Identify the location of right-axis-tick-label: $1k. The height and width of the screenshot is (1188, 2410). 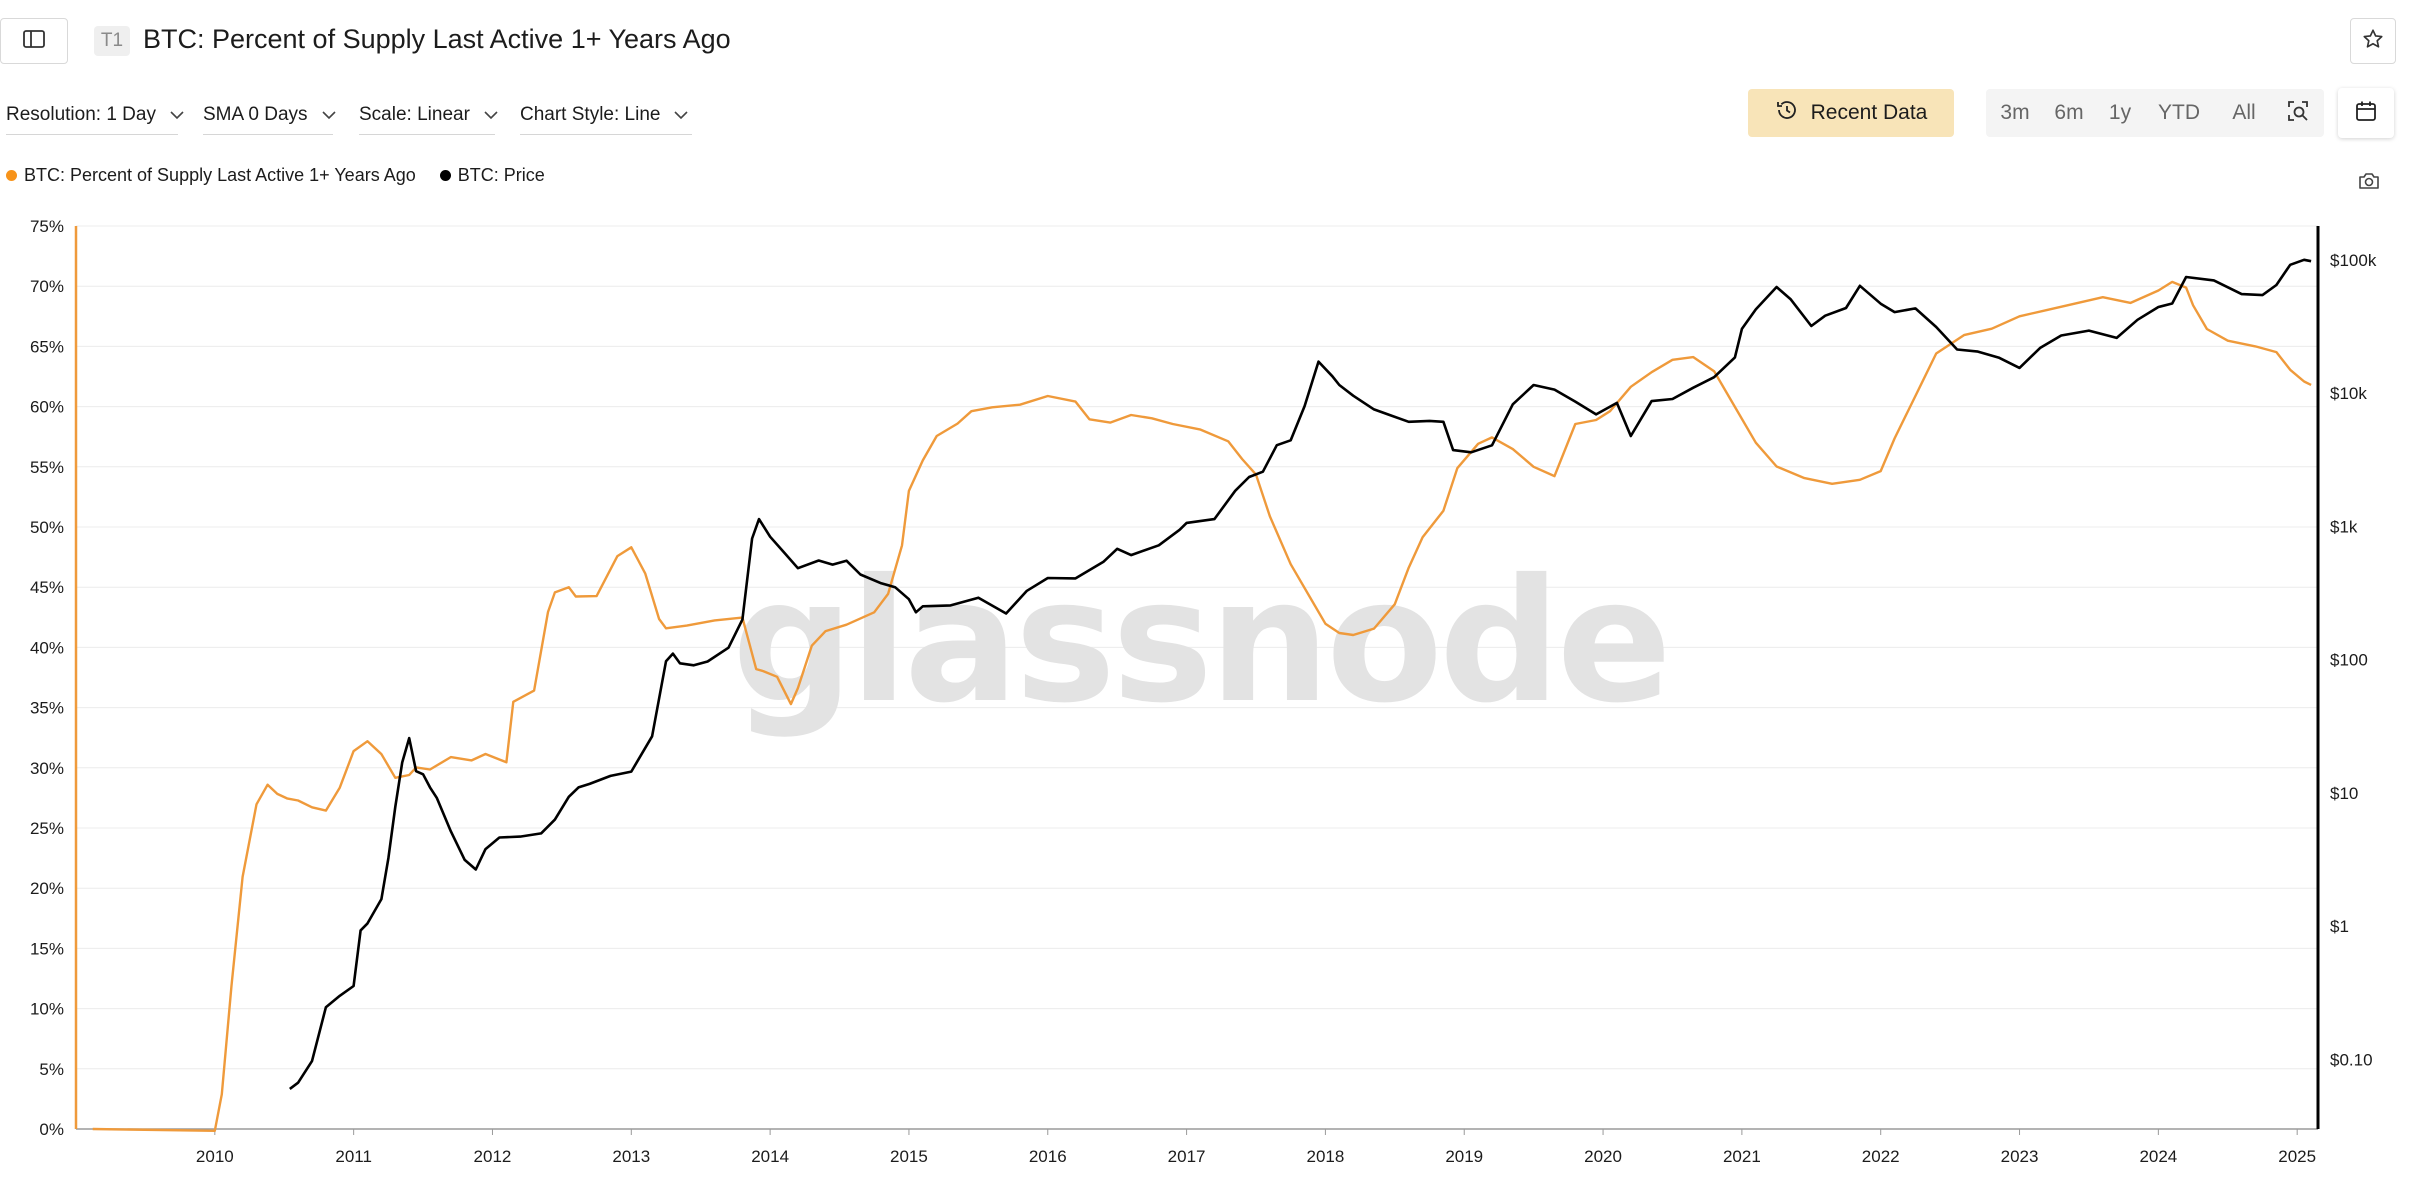
(2344, 526).